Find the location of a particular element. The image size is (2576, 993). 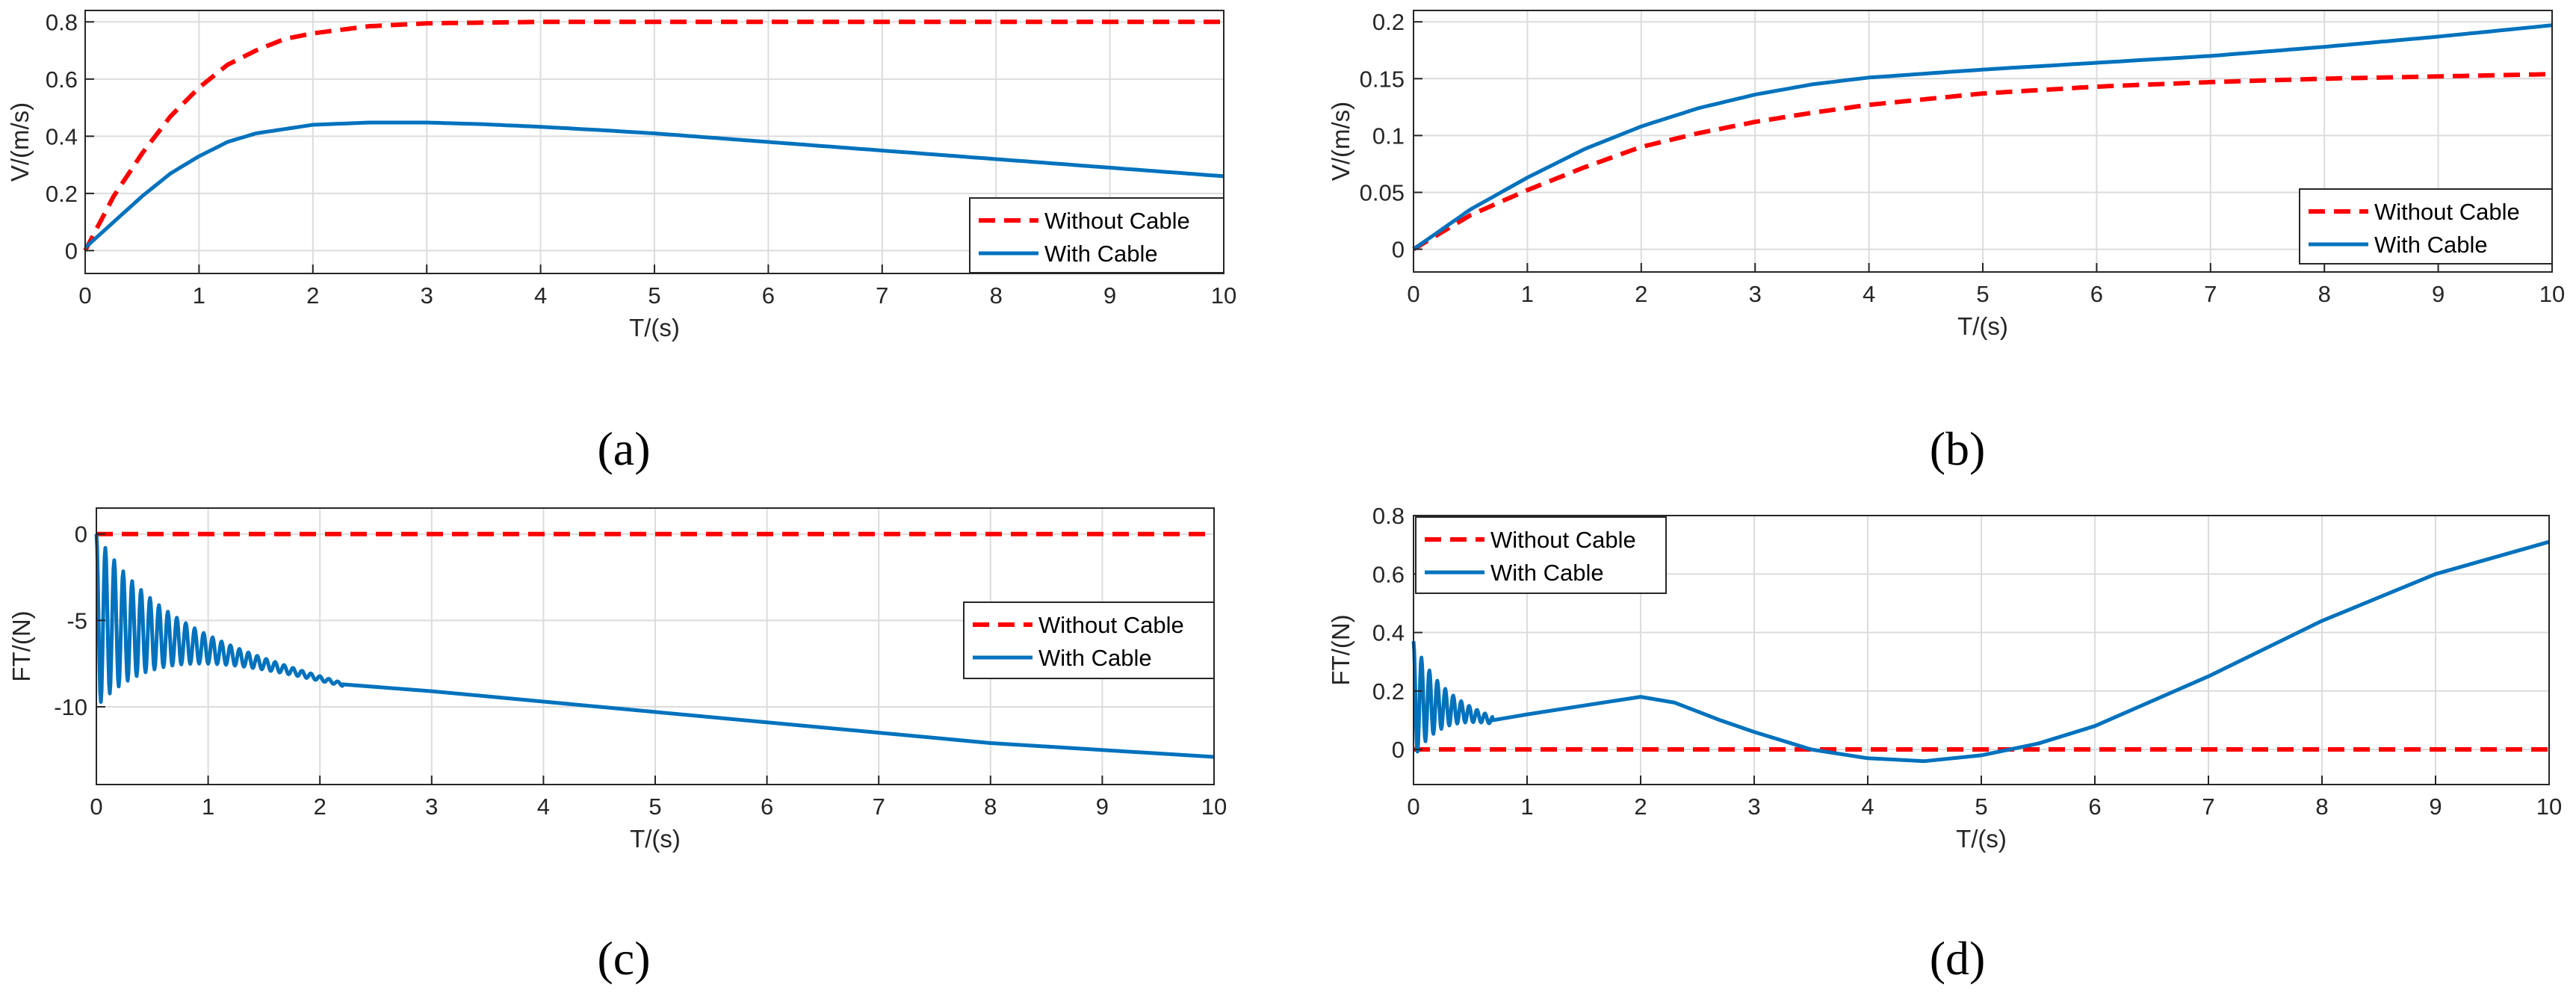

y-tick-label: -10 is located at coordinates (70, 707).